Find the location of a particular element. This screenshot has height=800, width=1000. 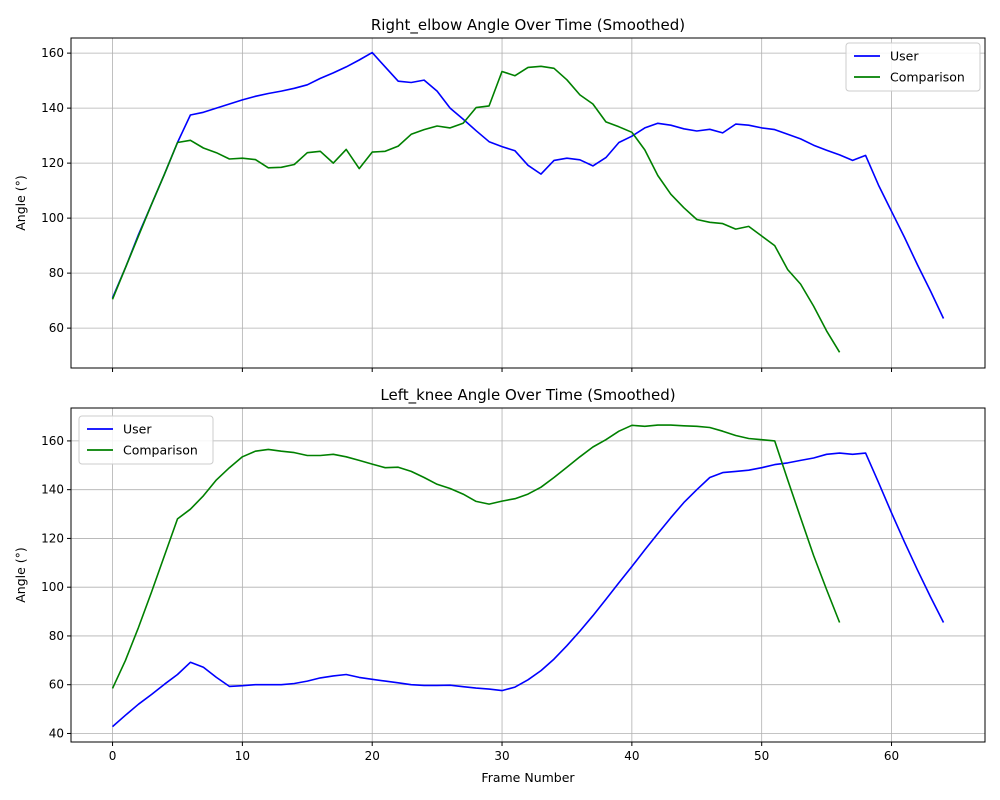

x-tick-label: 50 is located at coordinates (761, 756).